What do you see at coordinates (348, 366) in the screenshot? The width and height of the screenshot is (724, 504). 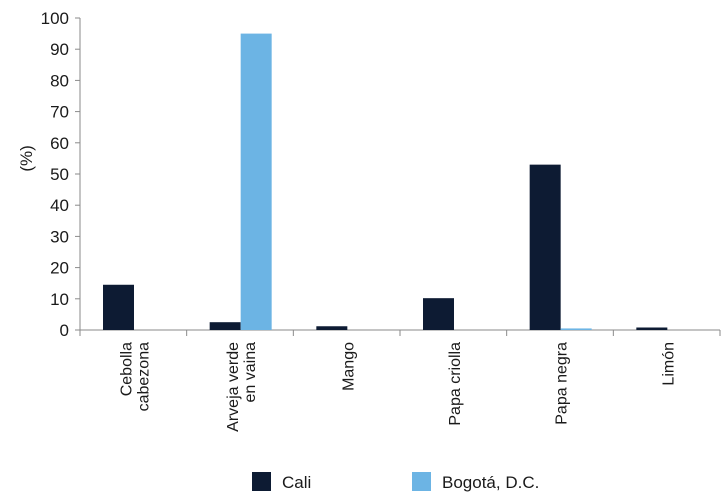 I see `category-label: Mango` at bounding box center [348, 366].